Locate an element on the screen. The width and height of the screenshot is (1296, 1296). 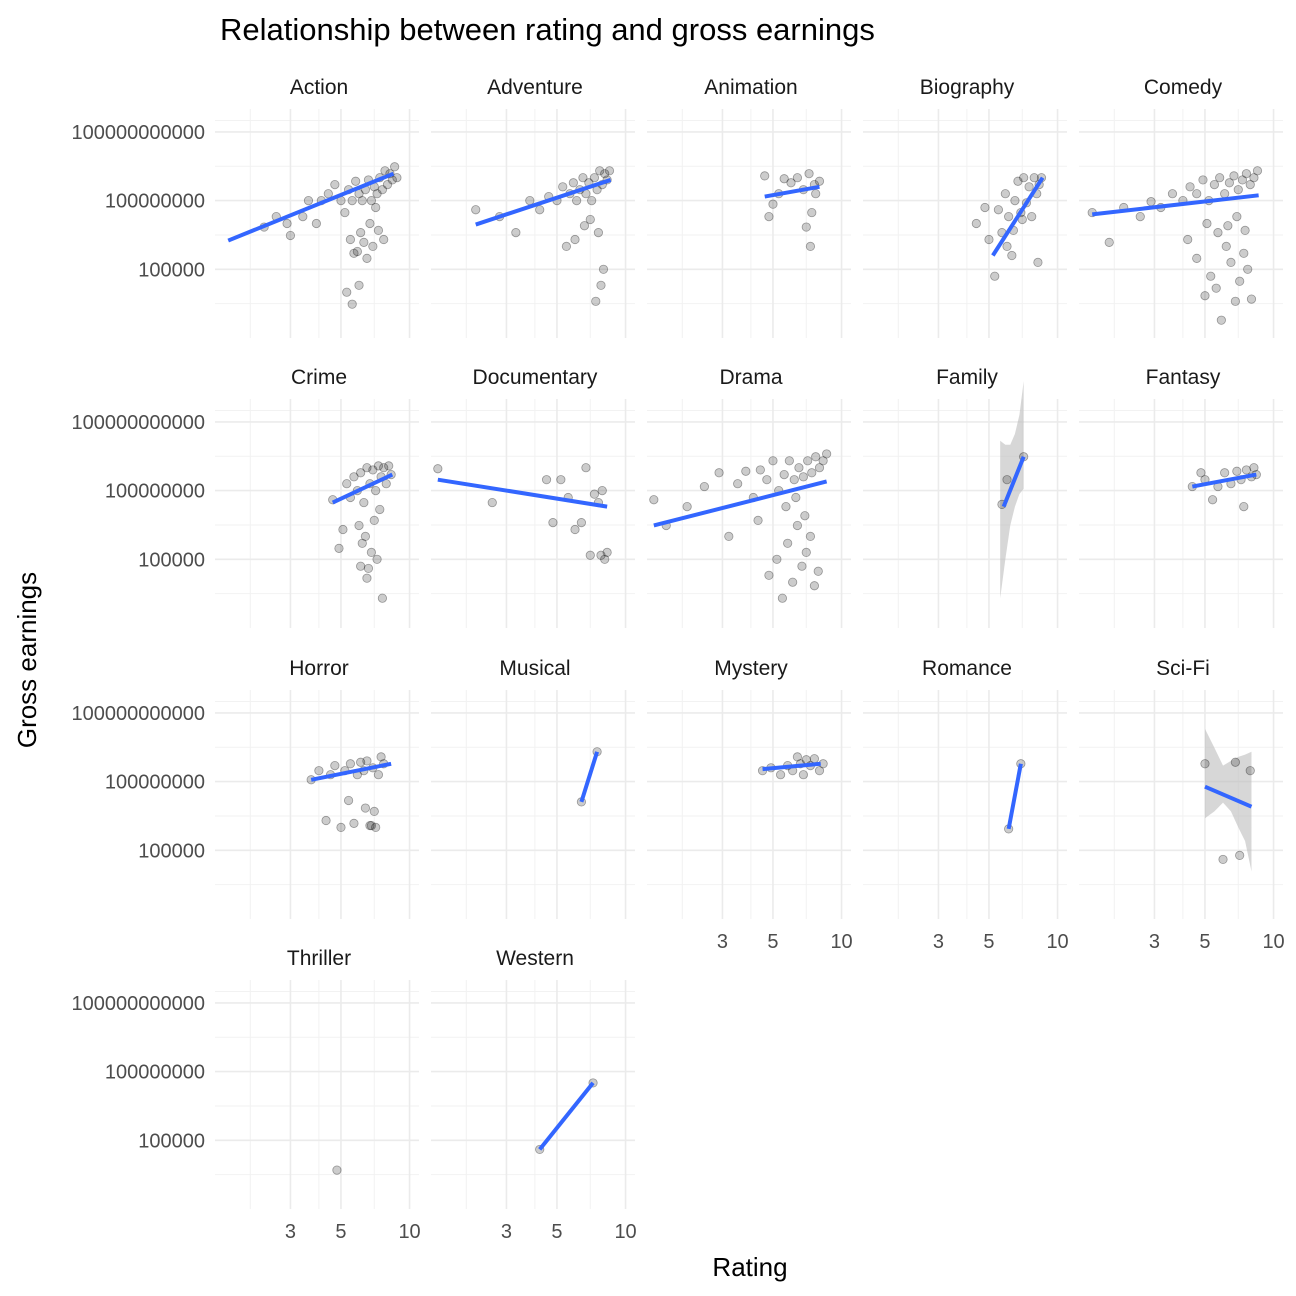
facet-panel: Adventure is located at coordinates (533, 207).